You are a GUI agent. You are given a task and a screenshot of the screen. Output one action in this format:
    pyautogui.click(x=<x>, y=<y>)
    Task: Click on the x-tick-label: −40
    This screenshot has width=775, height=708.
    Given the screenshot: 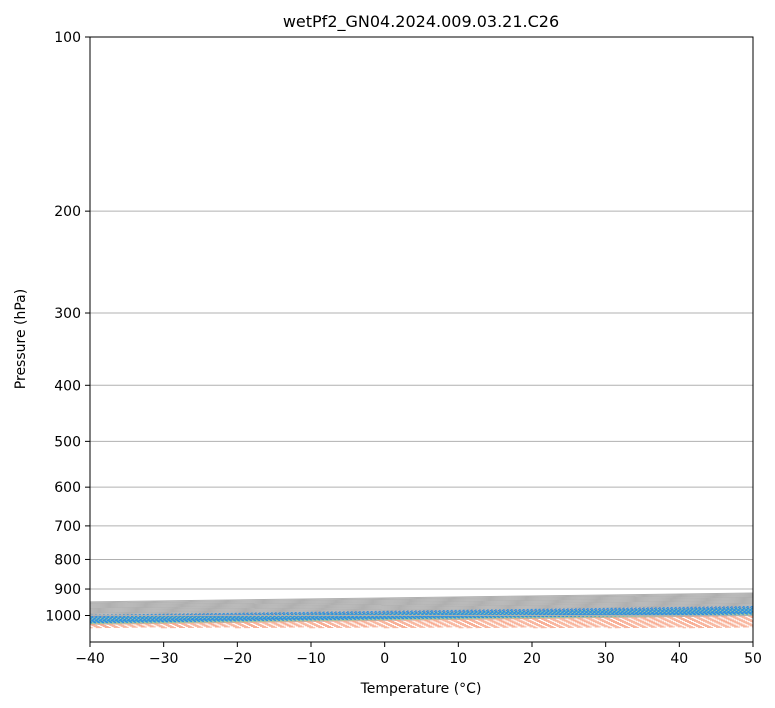 What is the action you would take?
    pyautogui.click(x=90, y=659)
    